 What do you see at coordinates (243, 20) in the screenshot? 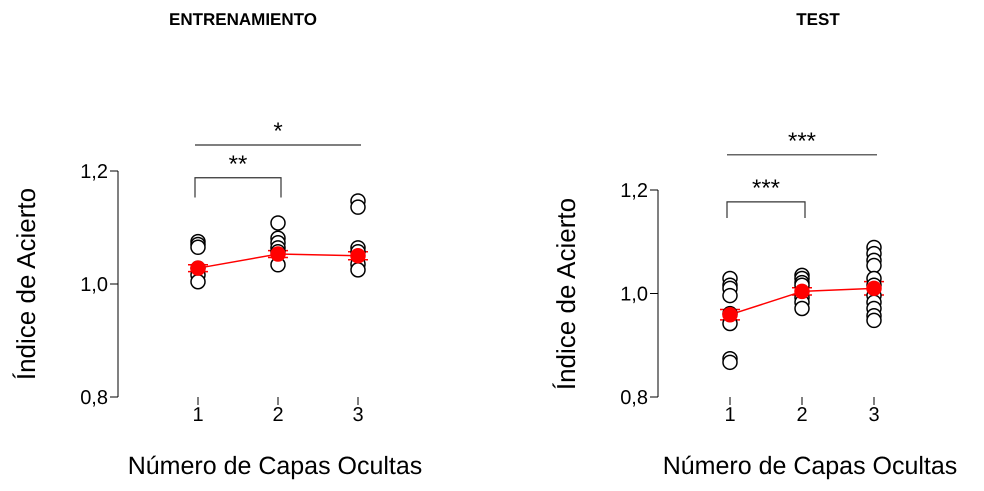
I see `chart-title: ENTRENAMIENTO` at bounding box center [243, 20].